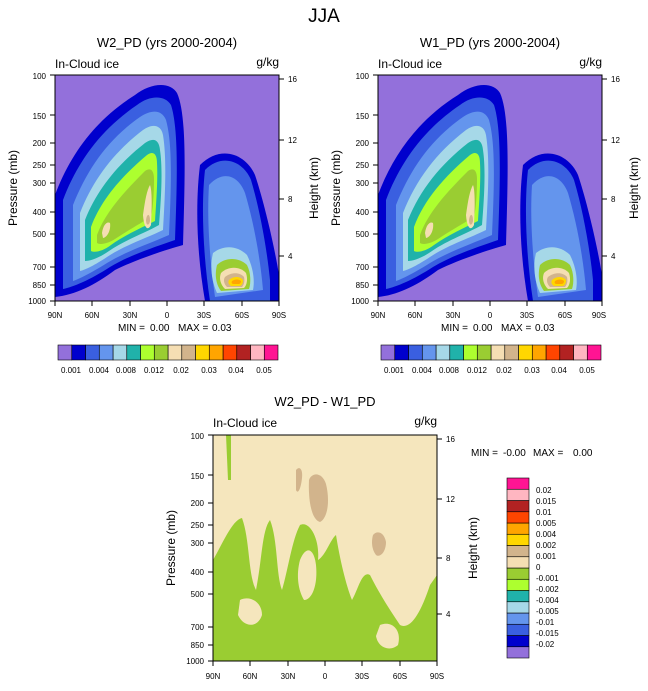 The height and width of the screenshot is (691, 648). What do you see at coordinates (583, 453) in the screenshot?
I see `max-value: 0.00` at bounding box center [583, 453].